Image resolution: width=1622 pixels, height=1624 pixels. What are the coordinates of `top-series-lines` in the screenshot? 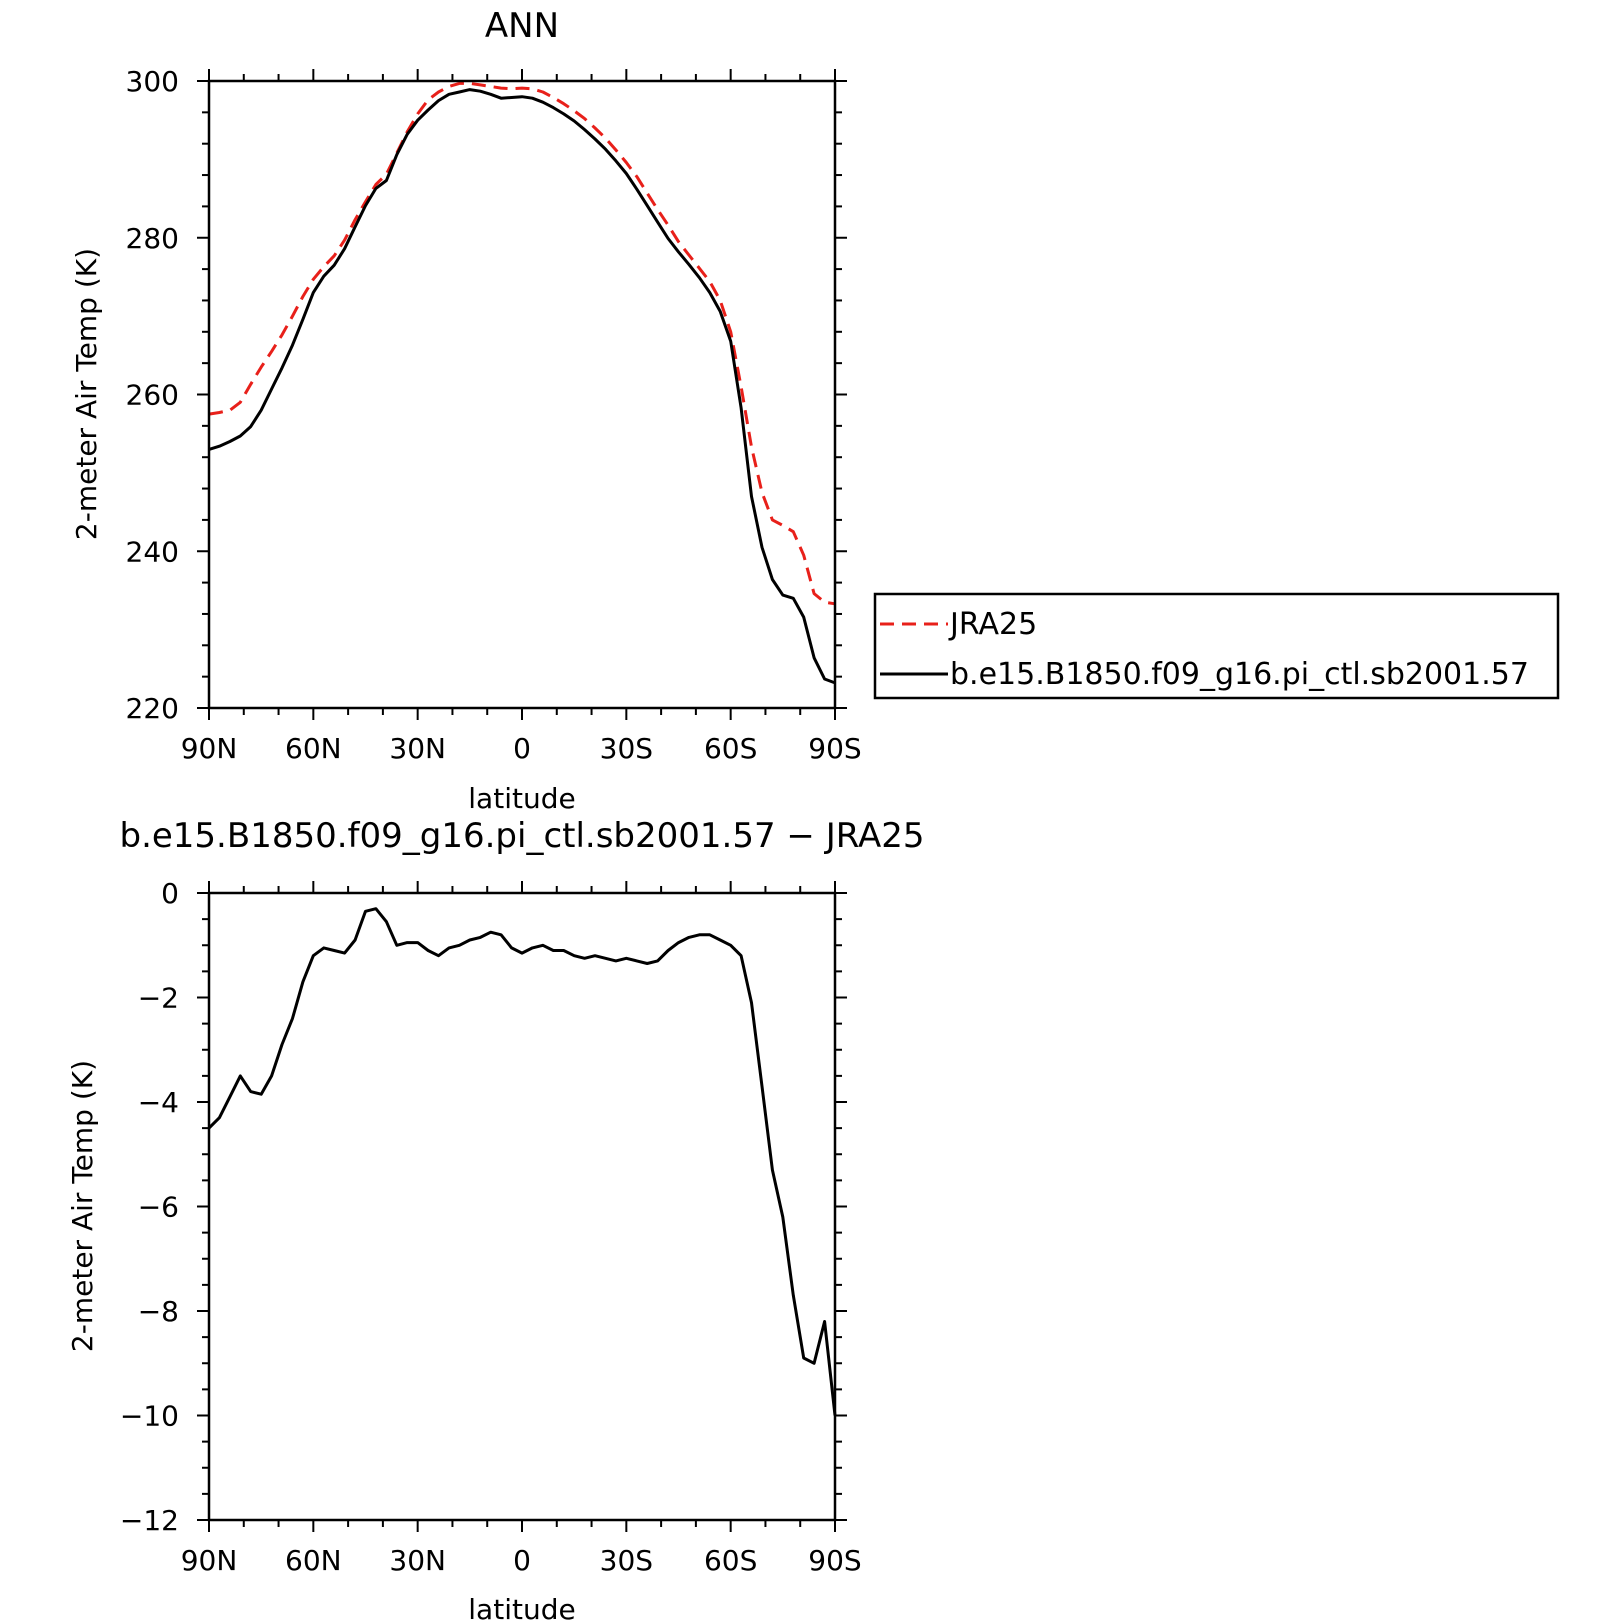 It's located at (522, 383).